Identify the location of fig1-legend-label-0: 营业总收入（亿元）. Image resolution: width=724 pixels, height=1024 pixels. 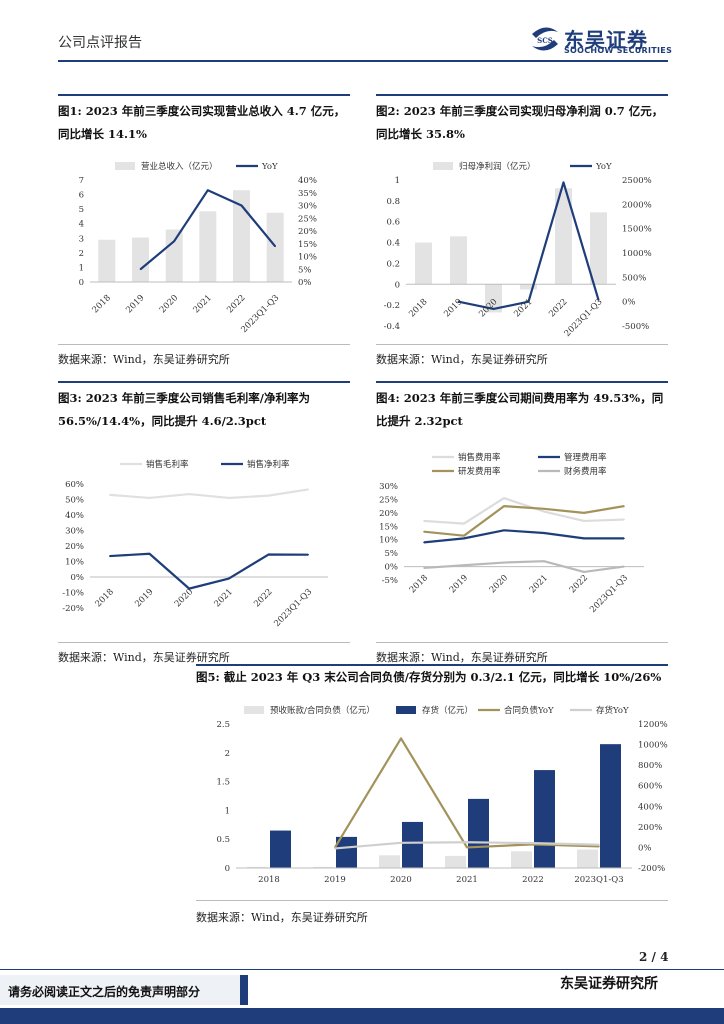
(179, 166).